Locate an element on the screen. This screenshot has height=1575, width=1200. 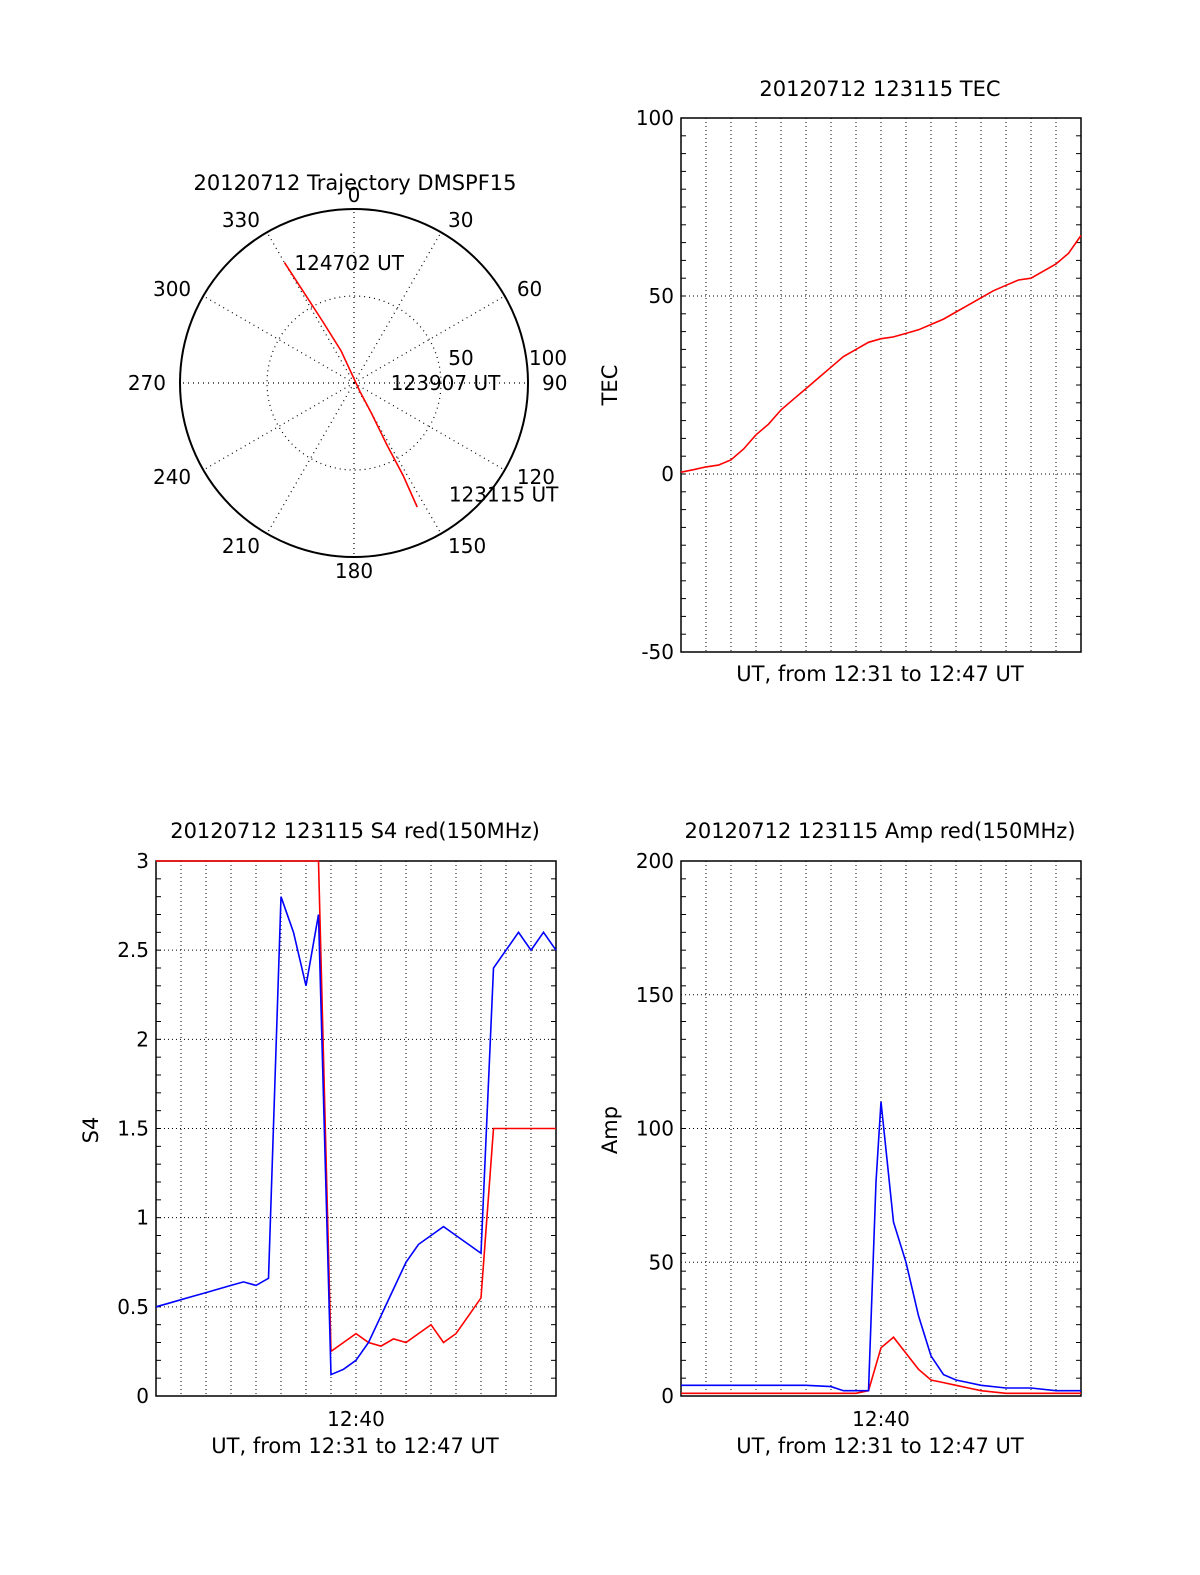
amp-xtick-label: 12:40 is located at coordinates (881, 1419).